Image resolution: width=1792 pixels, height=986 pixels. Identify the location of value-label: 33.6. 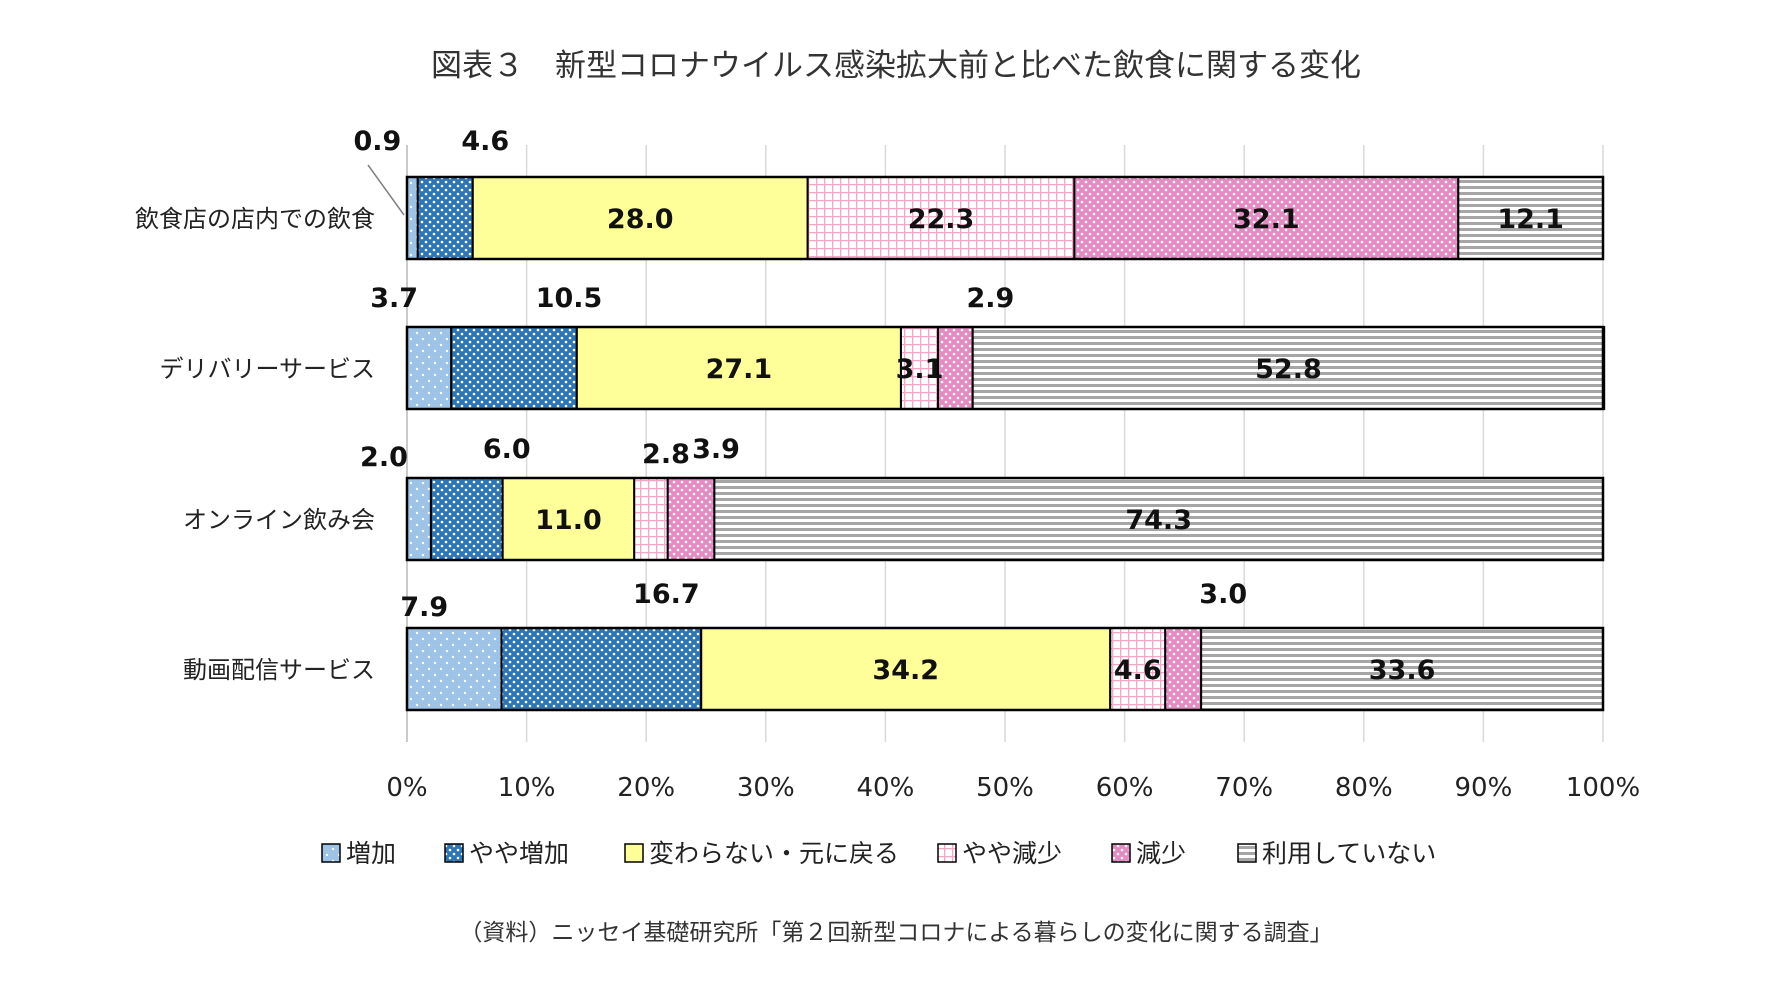
(1402, 670).